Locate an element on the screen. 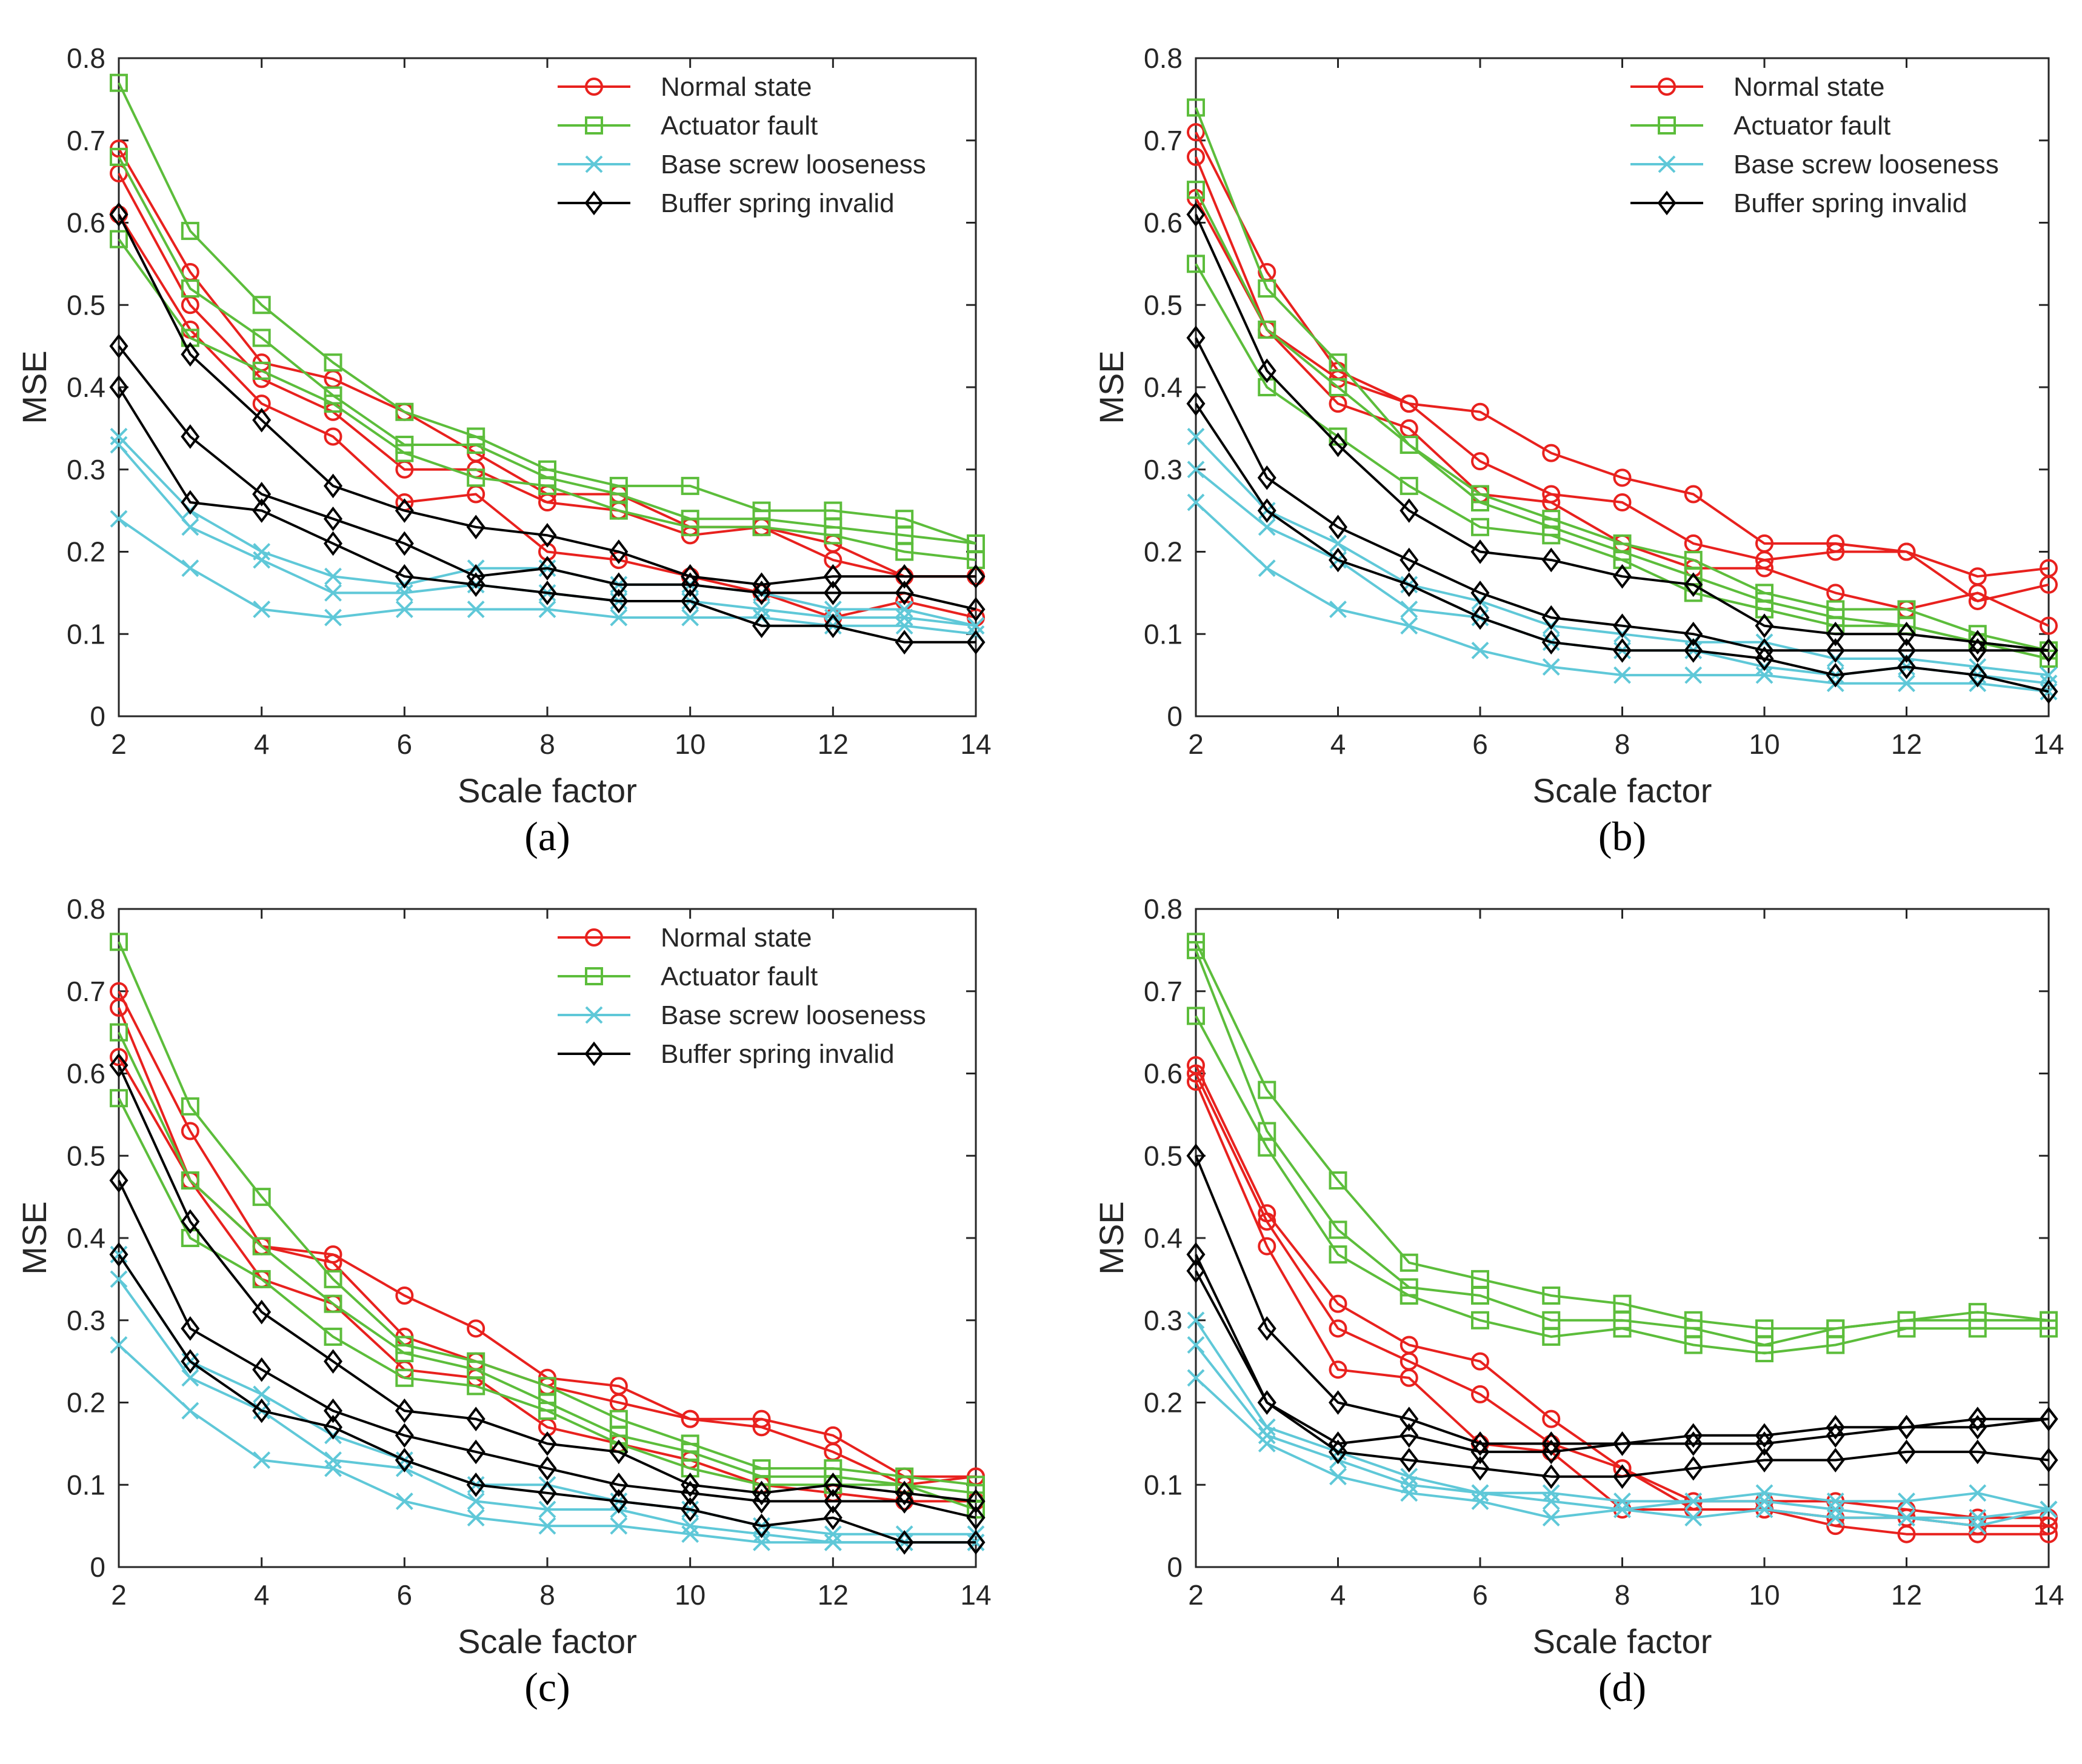 This screenshot has width=2082, height=1764. panel-caption: (b) is located at coordinates (1622, 836).